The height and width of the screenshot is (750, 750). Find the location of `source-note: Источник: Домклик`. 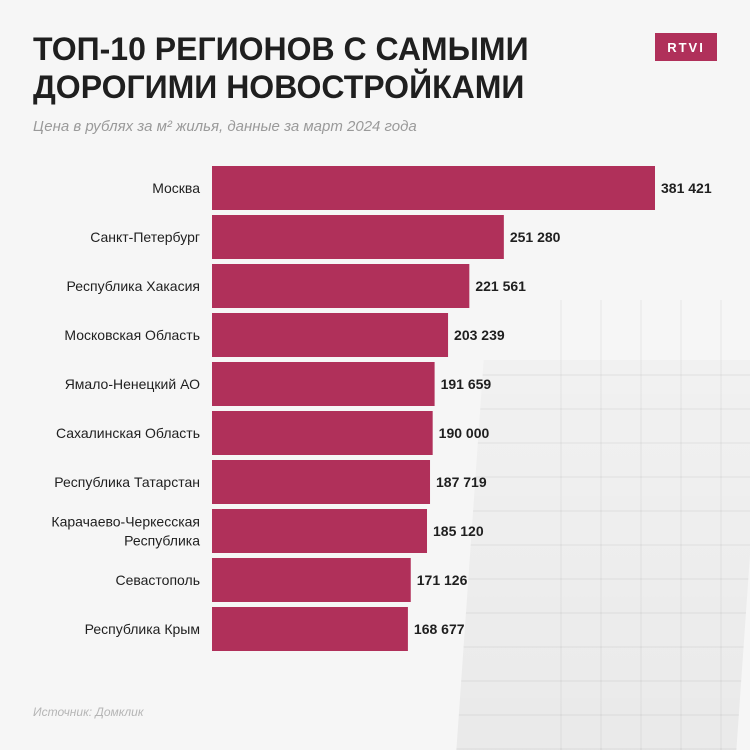

source-note: Источник: Домклик is located at coordinates (88, 712).